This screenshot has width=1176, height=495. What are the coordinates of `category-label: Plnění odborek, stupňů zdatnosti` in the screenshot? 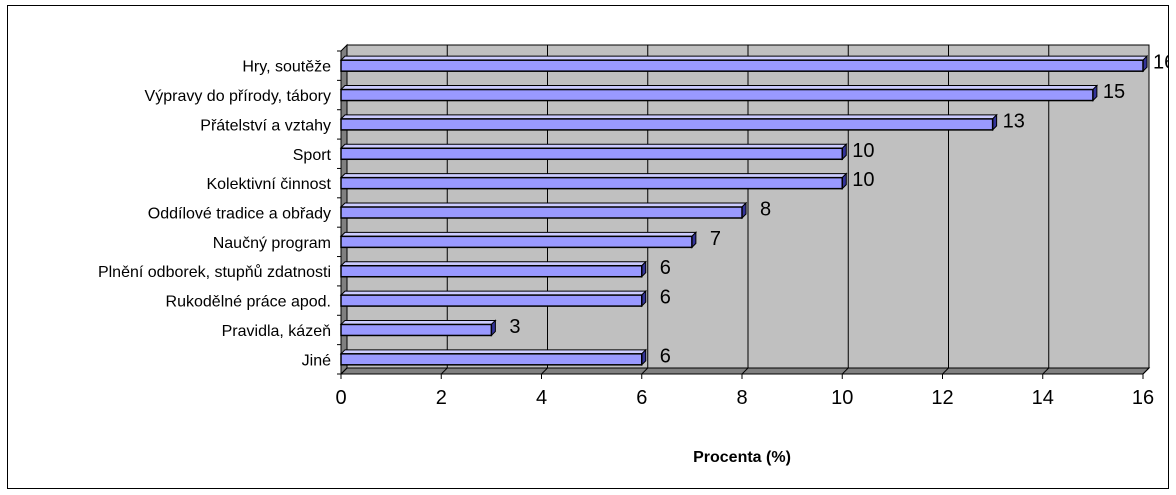 It's located at (214, 272).